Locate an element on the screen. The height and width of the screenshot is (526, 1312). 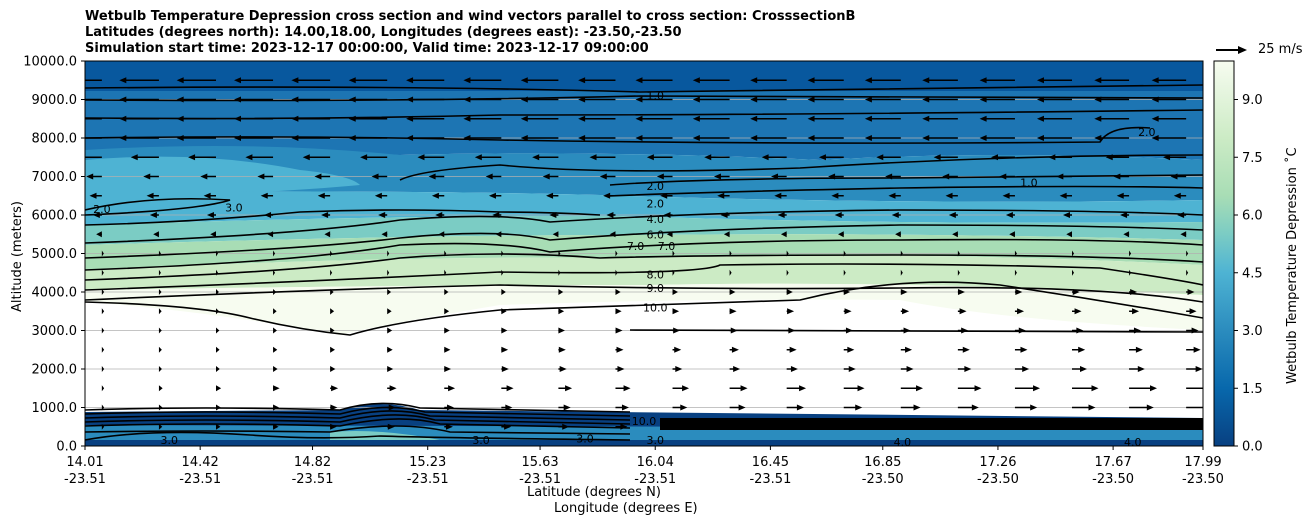
contour-label: 7.0 is located at coordinates (636, 246).